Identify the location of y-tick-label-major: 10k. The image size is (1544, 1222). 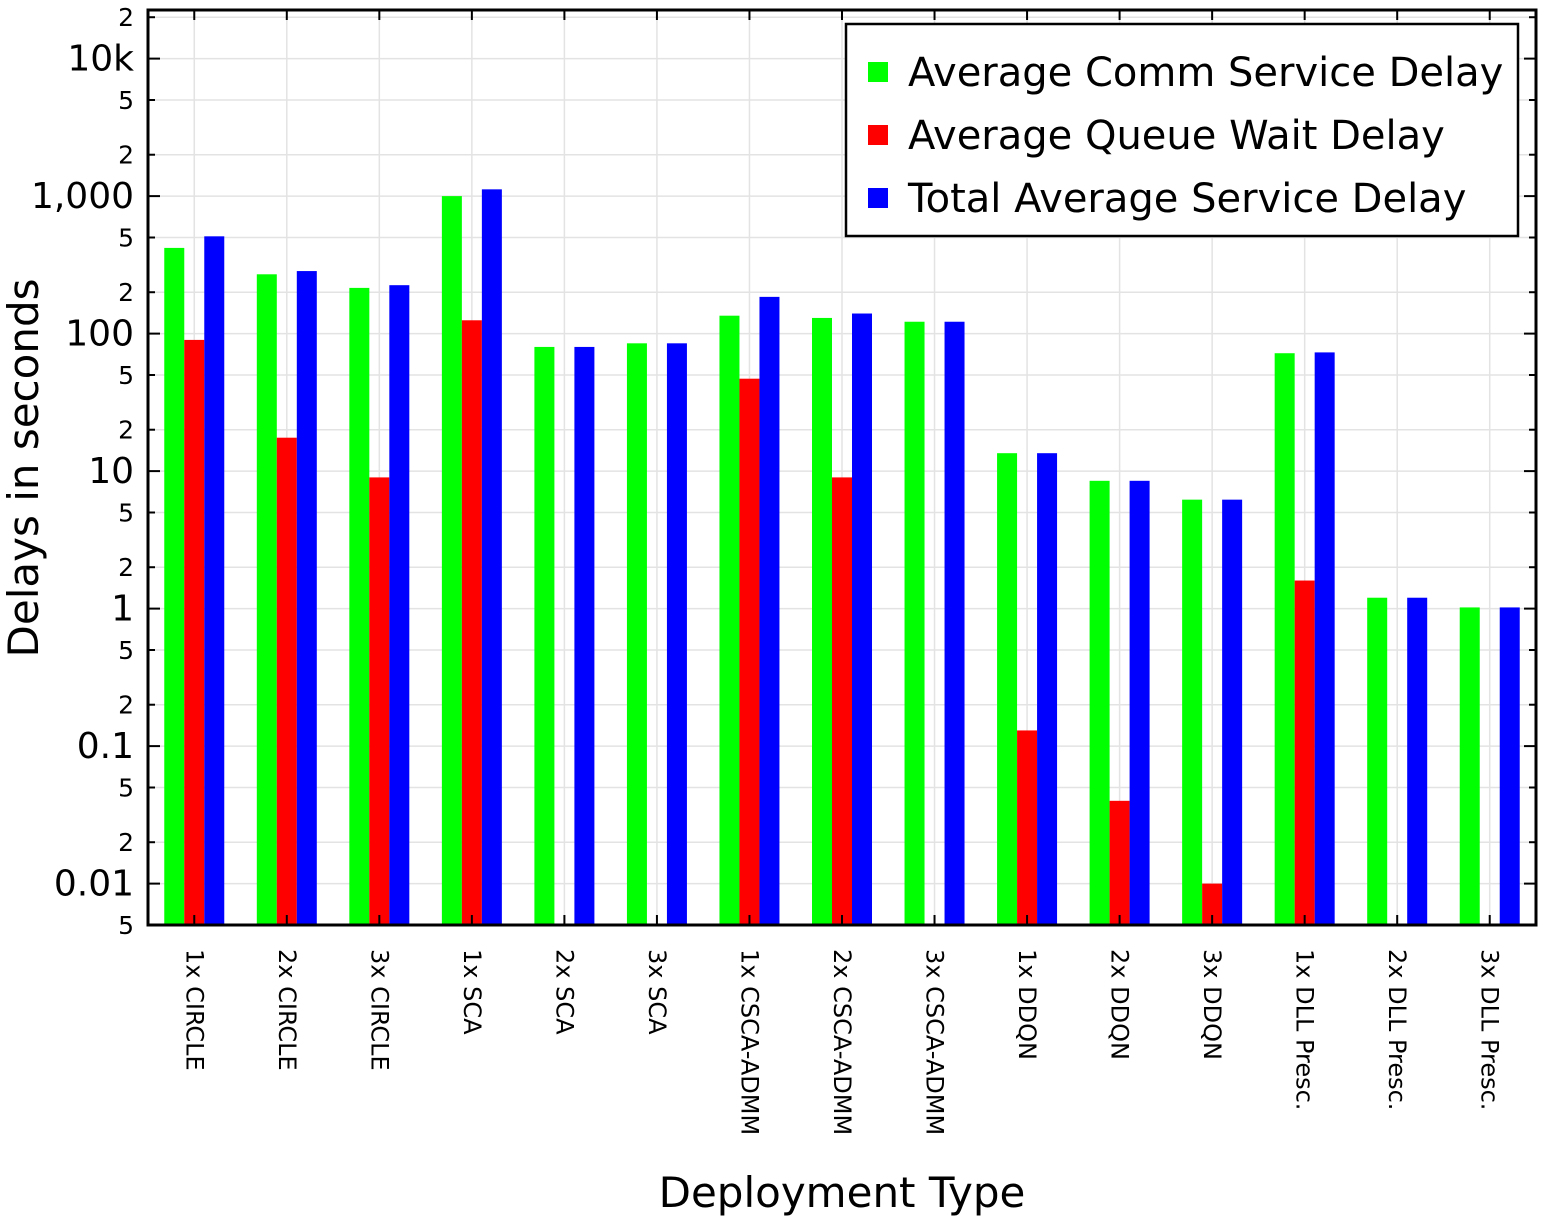
(100, 59).